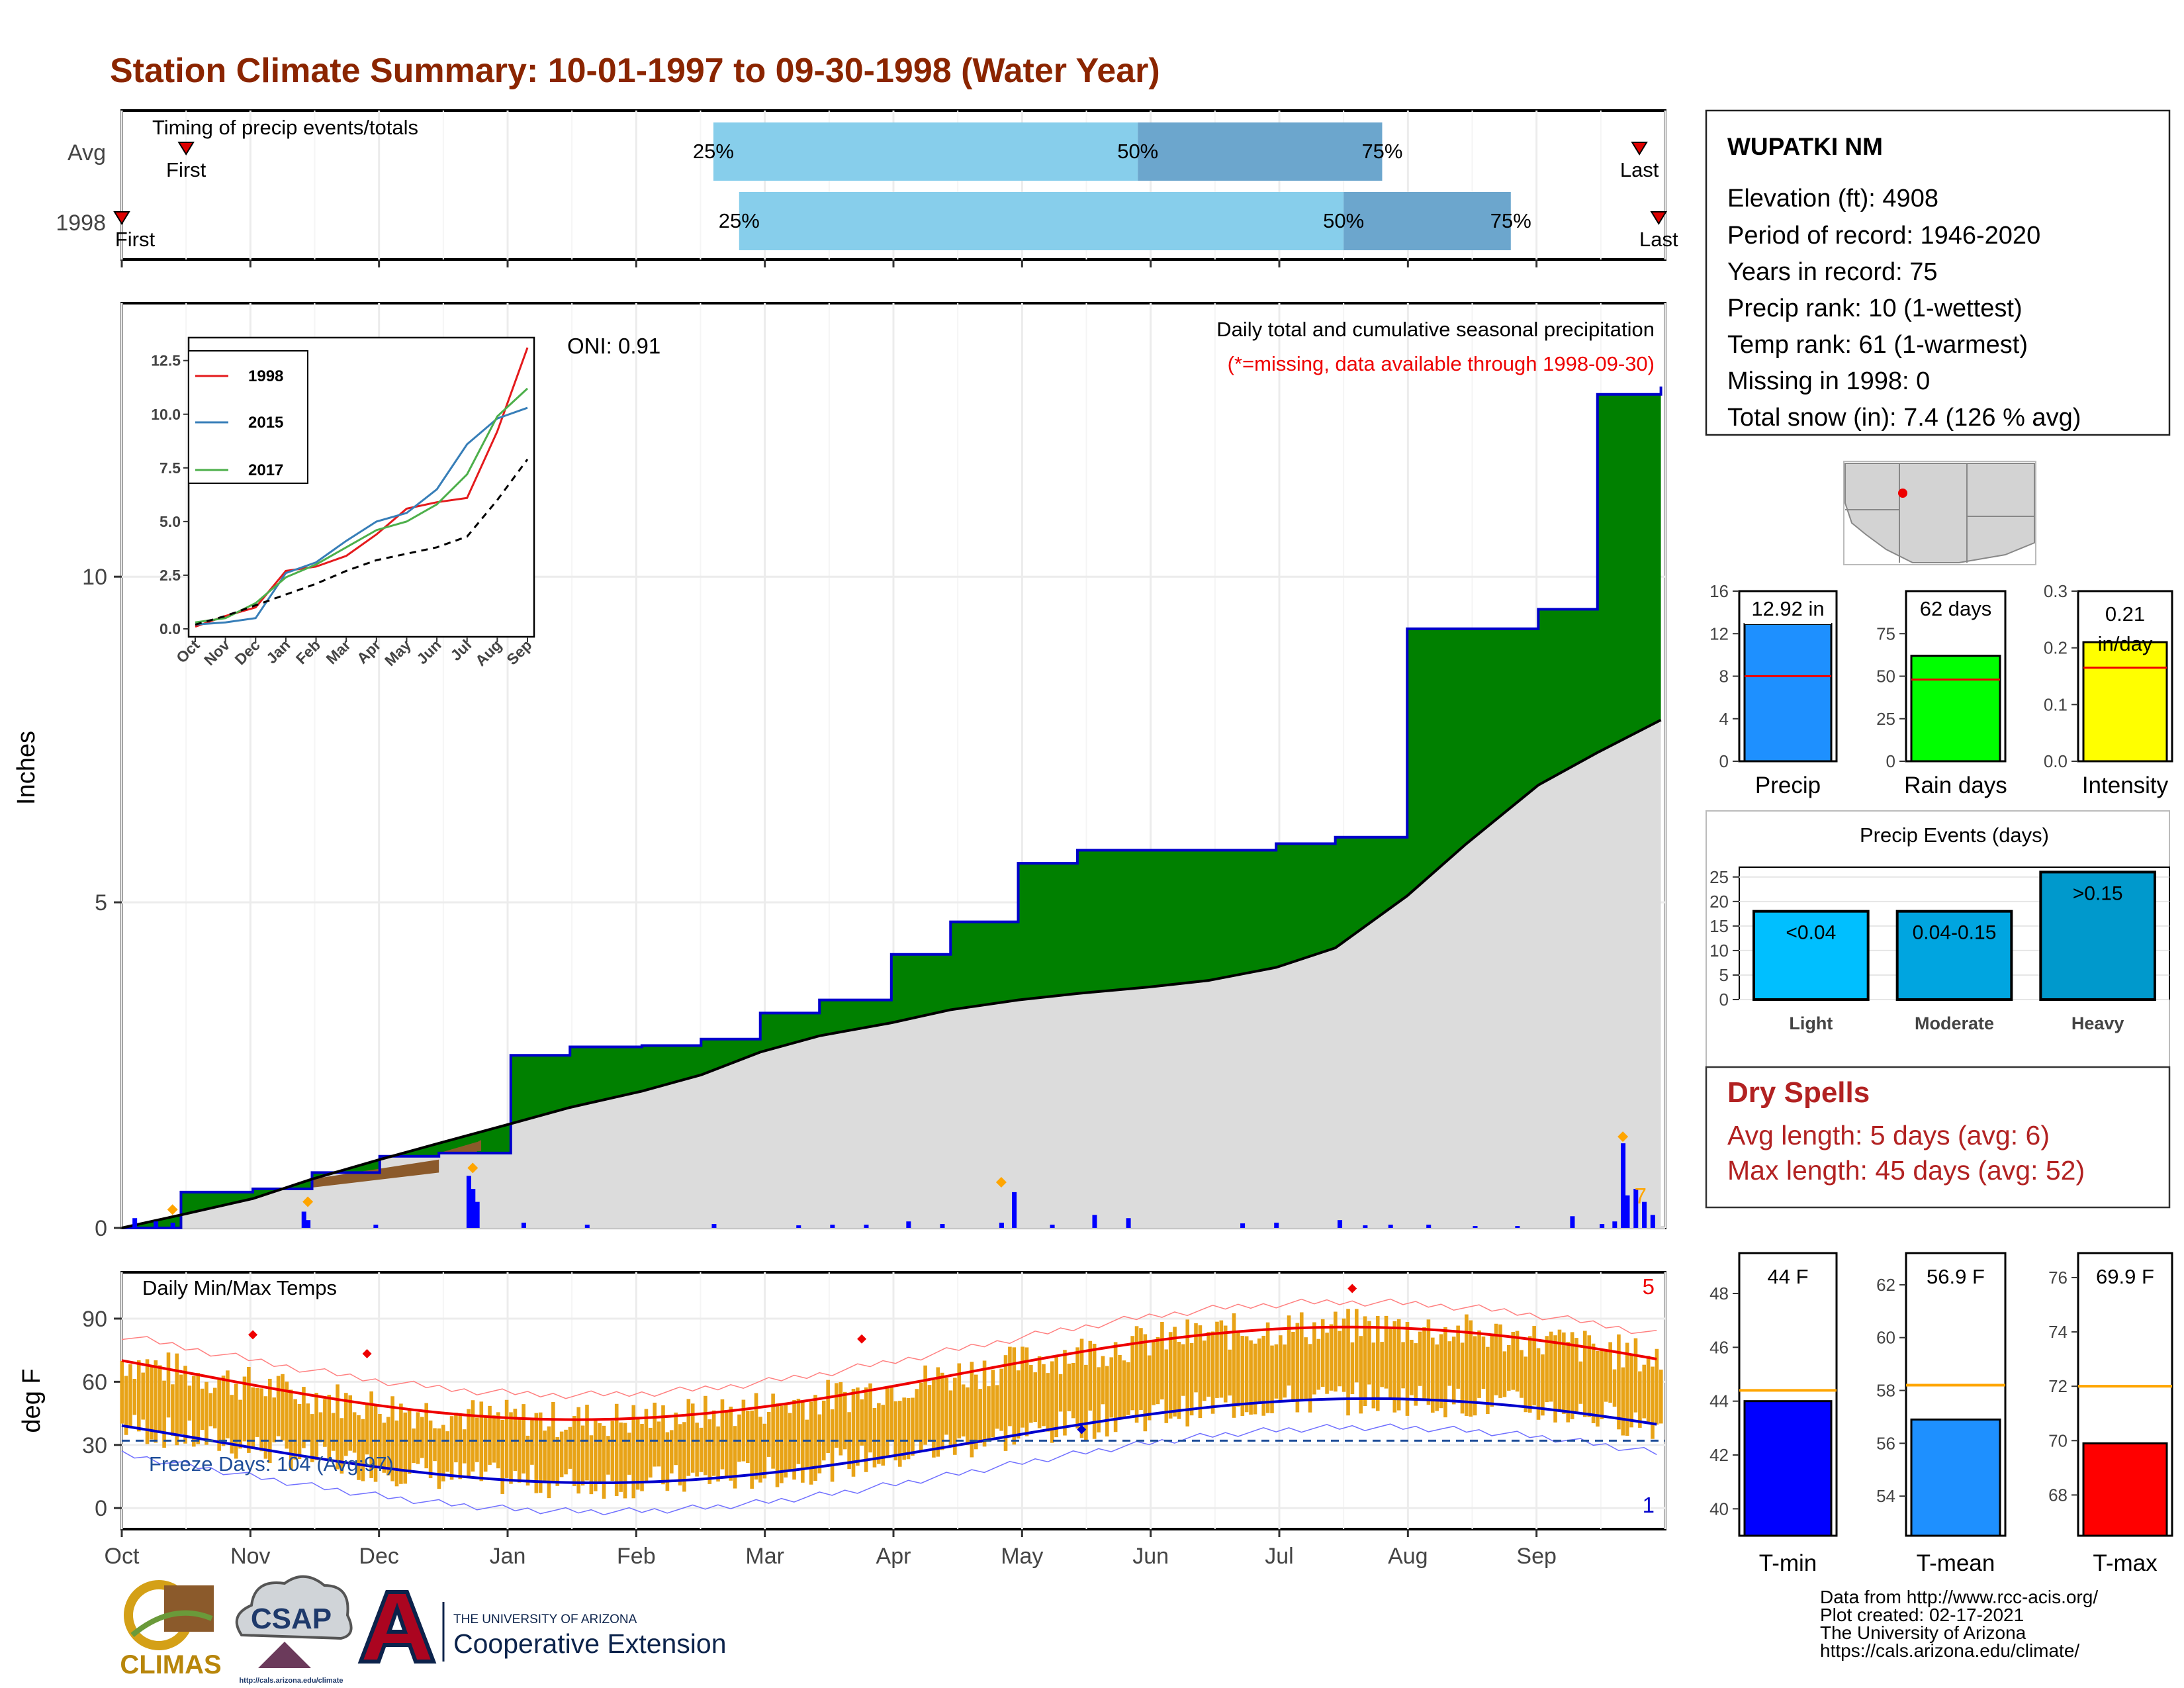  I want to click on timing-last-label: Last, so click(1658, 239).